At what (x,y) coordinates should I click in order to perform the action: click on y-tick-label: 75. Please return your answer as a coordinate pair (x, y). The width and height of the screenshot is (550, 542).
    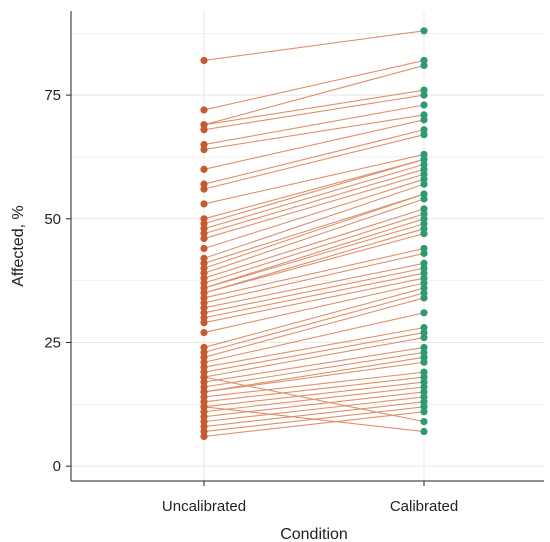
    Looking at the image, I should click on (52, 95).